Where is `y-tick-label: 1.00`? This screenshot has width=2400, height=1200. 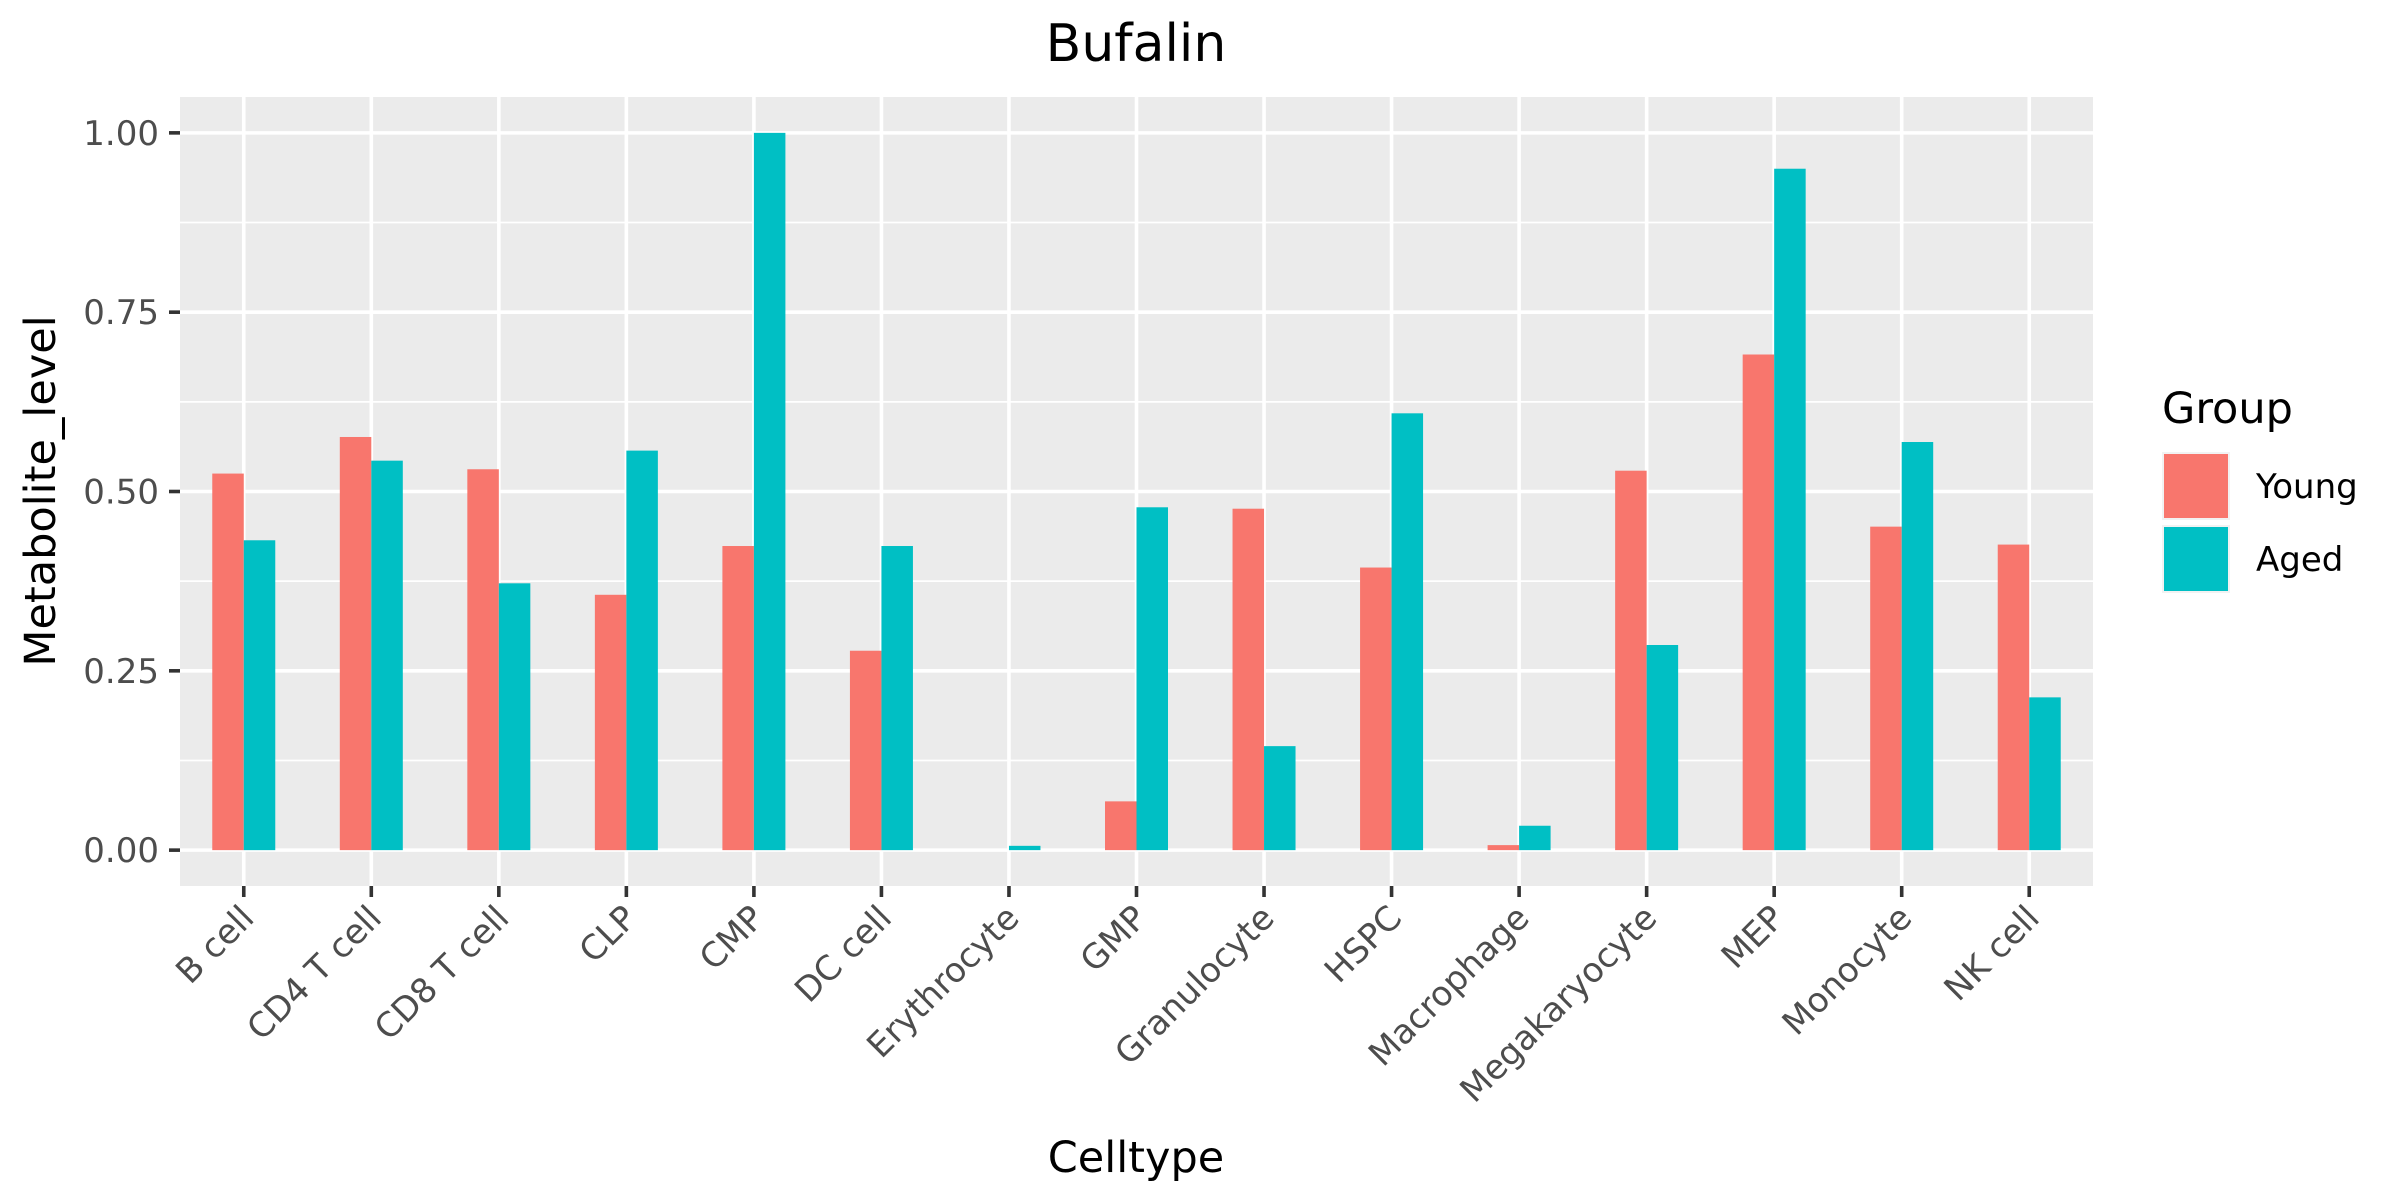 y-tick-label: 1.00 is located at coordinates (121, 134).